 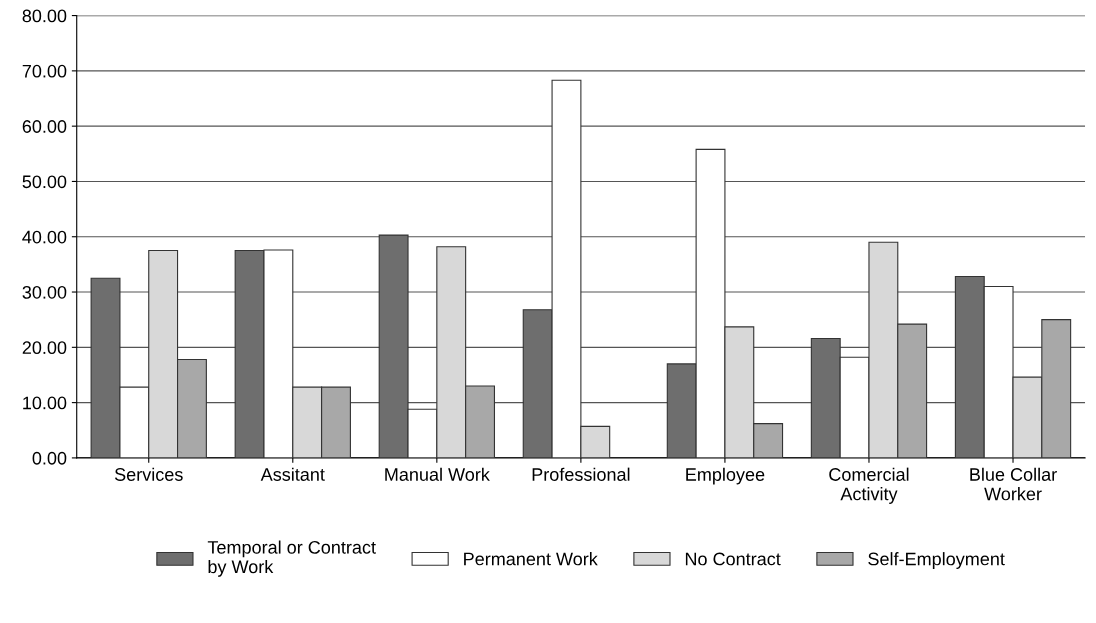 What do you see at coordinates (292, 474) in the screenshot?
I see `x-tick-label: Assitant` at bounding box center [292, 474].